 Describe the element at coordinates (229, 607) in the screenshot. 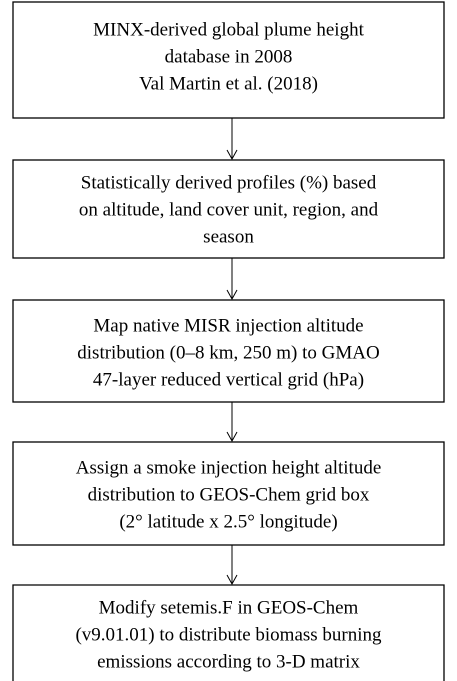

I see `node-label: Modify setemis.F in GEOS-Chem` at that location.